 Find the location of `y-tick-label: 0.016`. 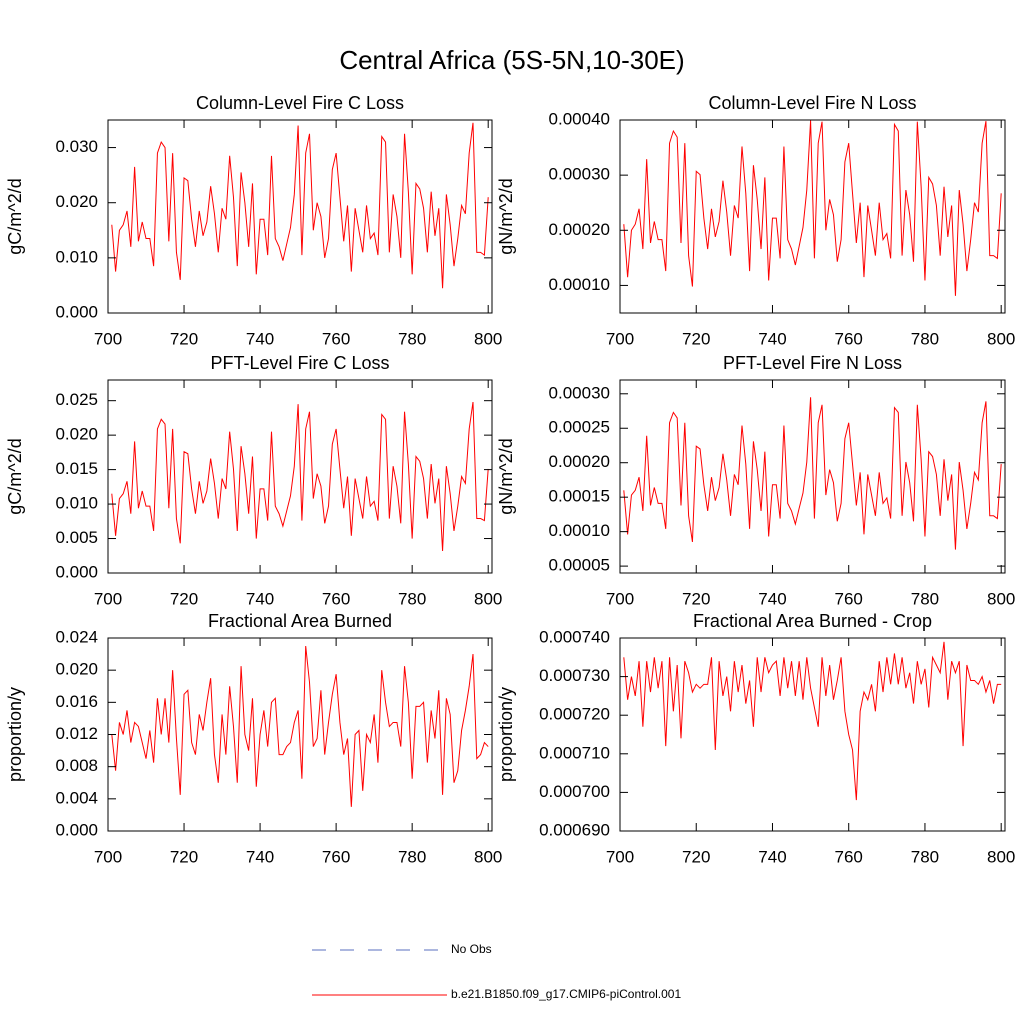

y-tick-label: 0.016 is located at coordinates (76, 701).